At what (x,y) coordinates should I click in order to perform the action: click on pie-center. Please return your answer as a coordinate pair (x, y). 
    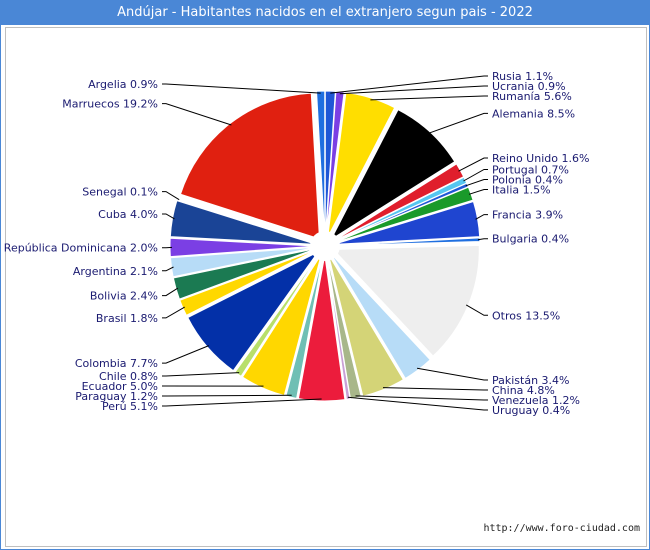
    Looking at the image, I should click on (325, 246).